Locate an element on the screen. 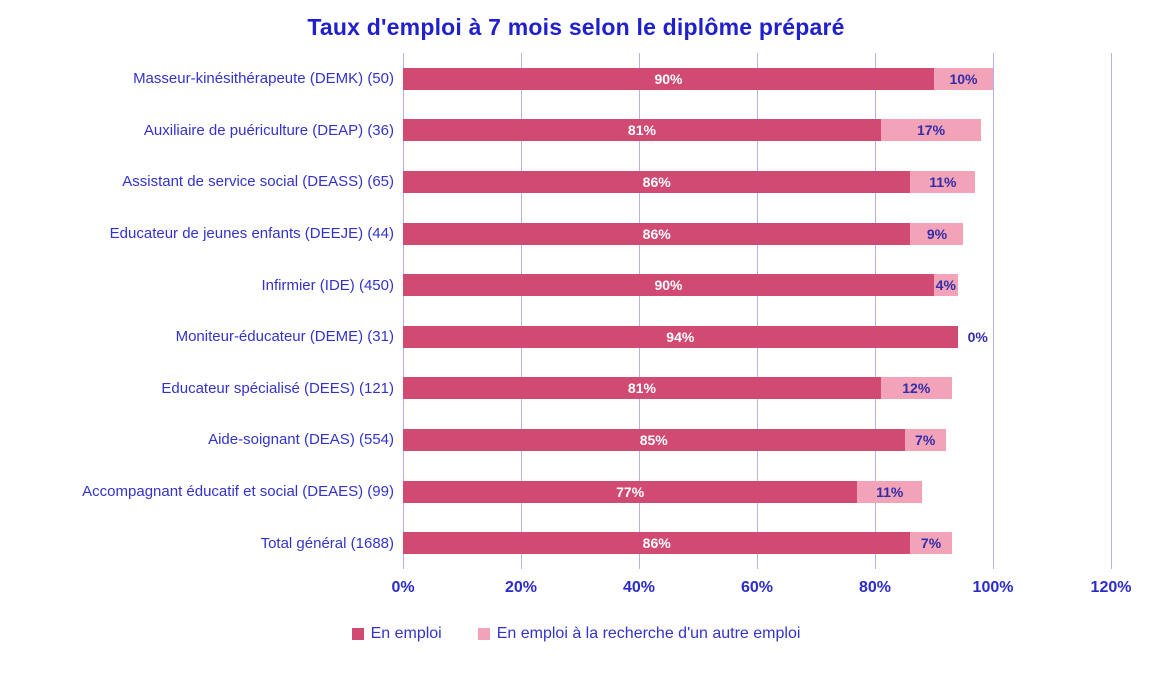  category-label: Masseur-kinésithérapeute (DEMK) (50) is located at coordinates (263, 79).